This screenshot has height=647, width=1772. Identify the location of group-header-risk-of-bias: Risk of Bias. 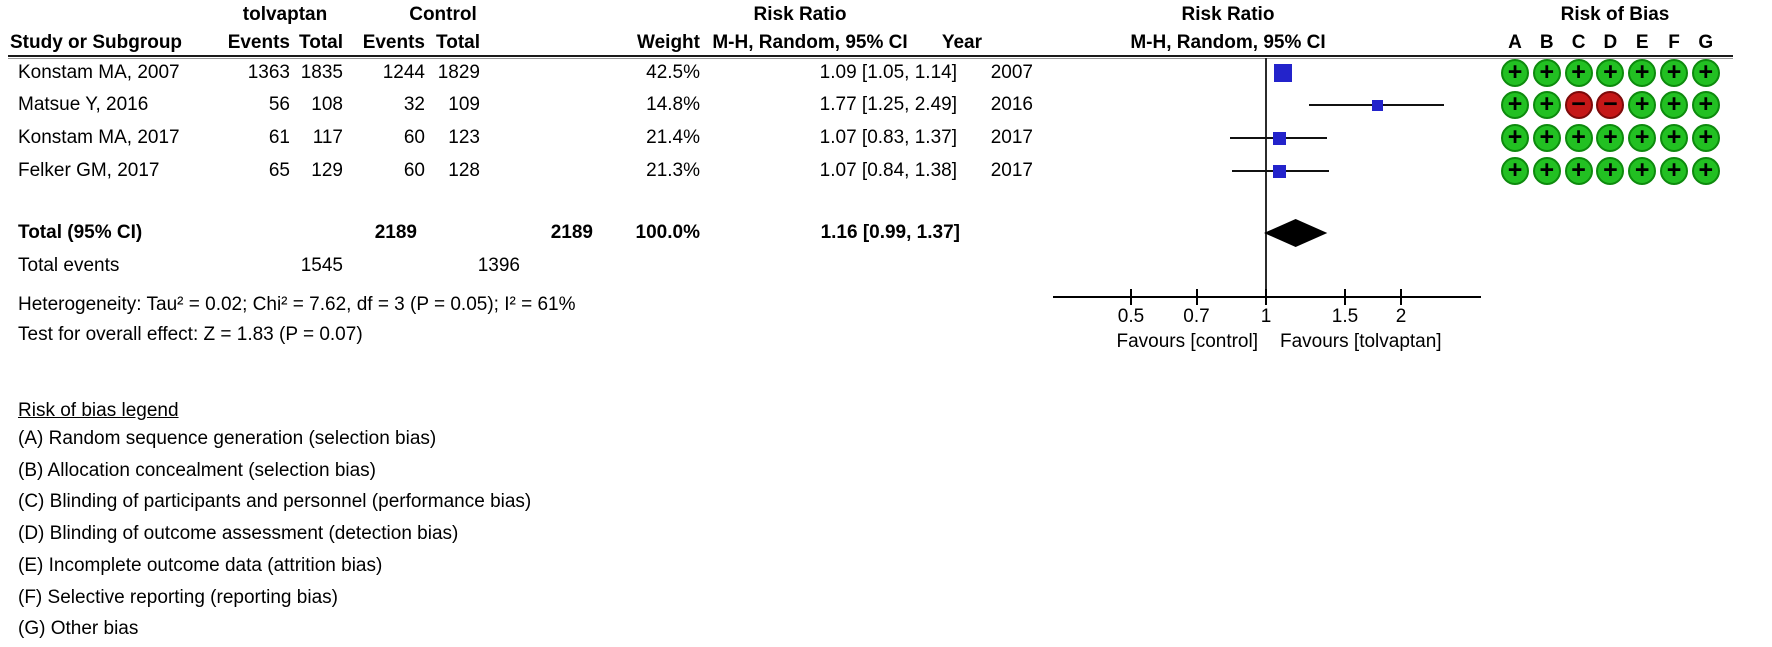
(1615, 14).